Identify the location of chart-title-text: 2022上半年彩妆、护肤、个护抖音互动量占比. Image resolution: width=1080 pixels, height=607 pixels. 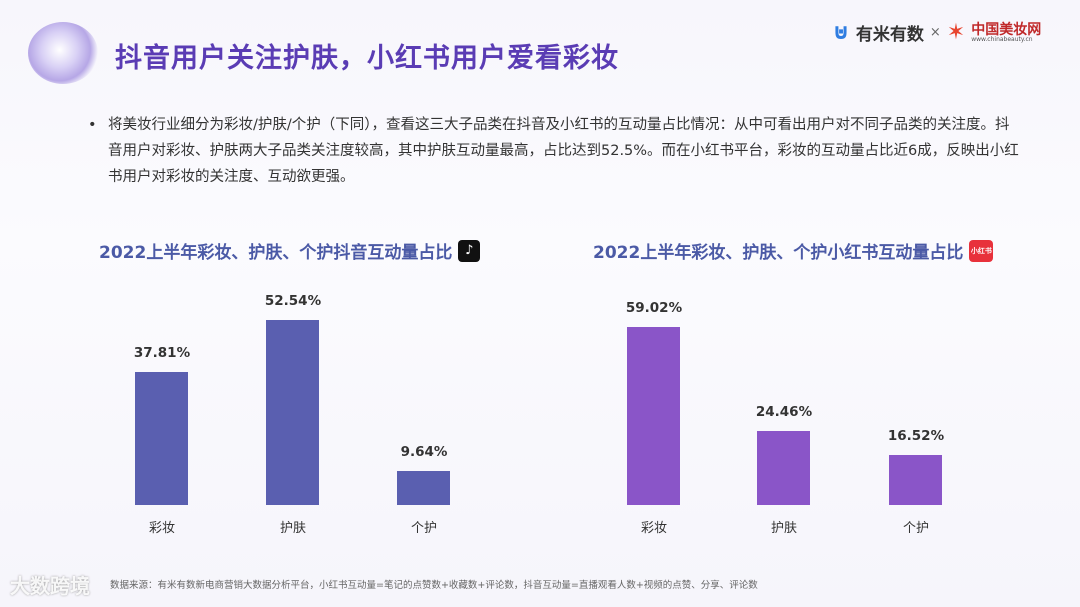
(276, 253).